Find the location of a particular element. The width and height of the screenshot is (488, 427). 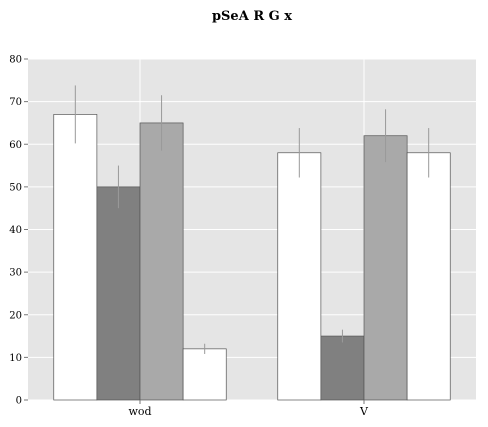

y-tick-label-8: 80 is located at coordinates (15, 60).